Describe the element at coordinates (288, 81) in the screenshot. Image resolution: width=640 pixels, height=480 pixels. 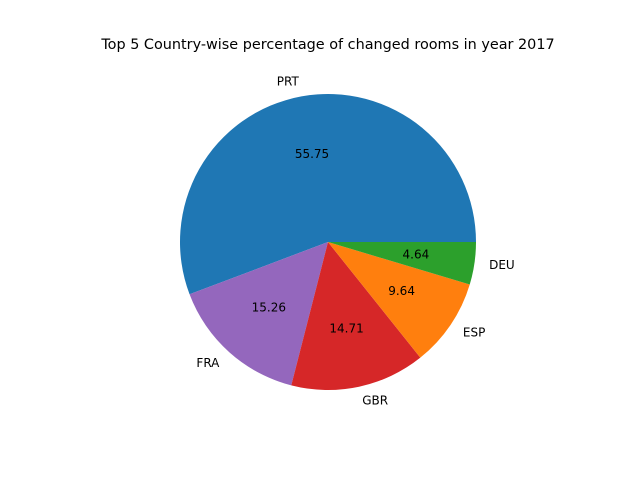
I see `slice-label-prt: PRT` at that location.